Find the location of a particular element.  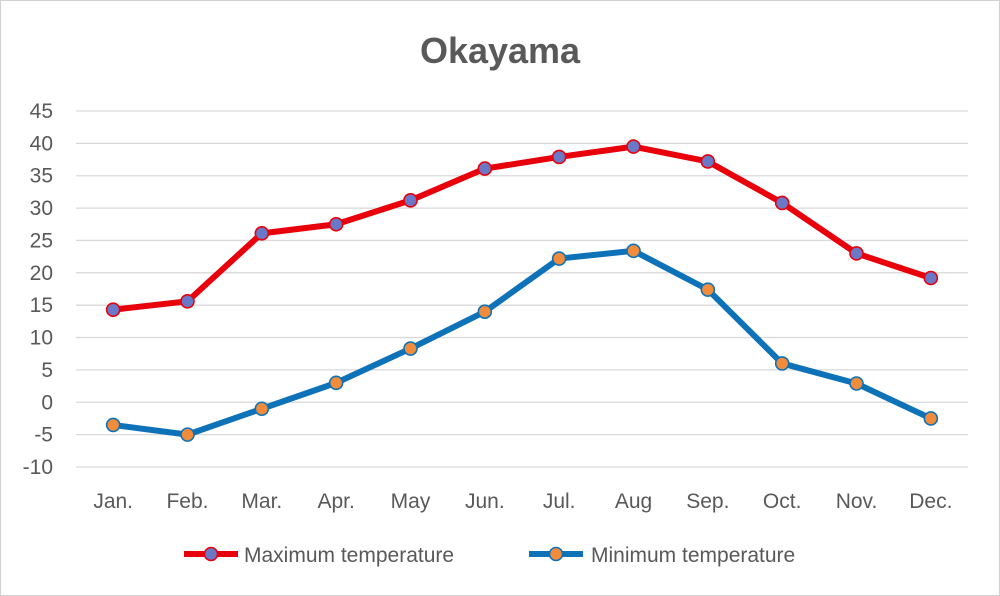

legend-label: Minimum temperature is located at coordinates (693, 555).